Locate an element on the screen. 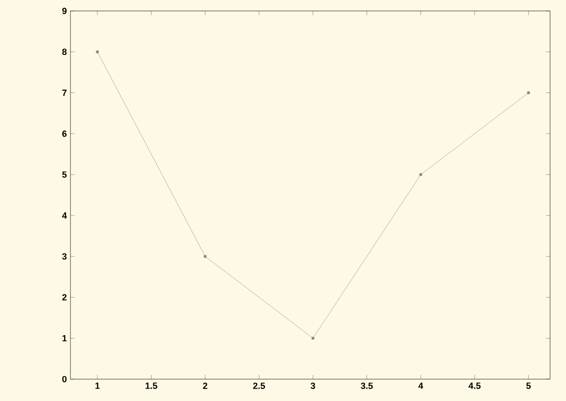  x-tick-label: 1 is located at coordinates (97, 385).